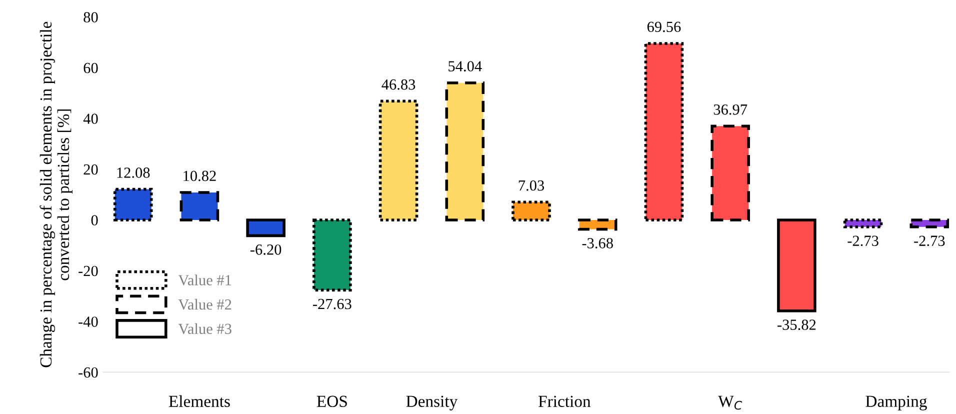 This screenshot has width=956, height=414. I want to click on text: W$_{C}$, so click(730, 403).